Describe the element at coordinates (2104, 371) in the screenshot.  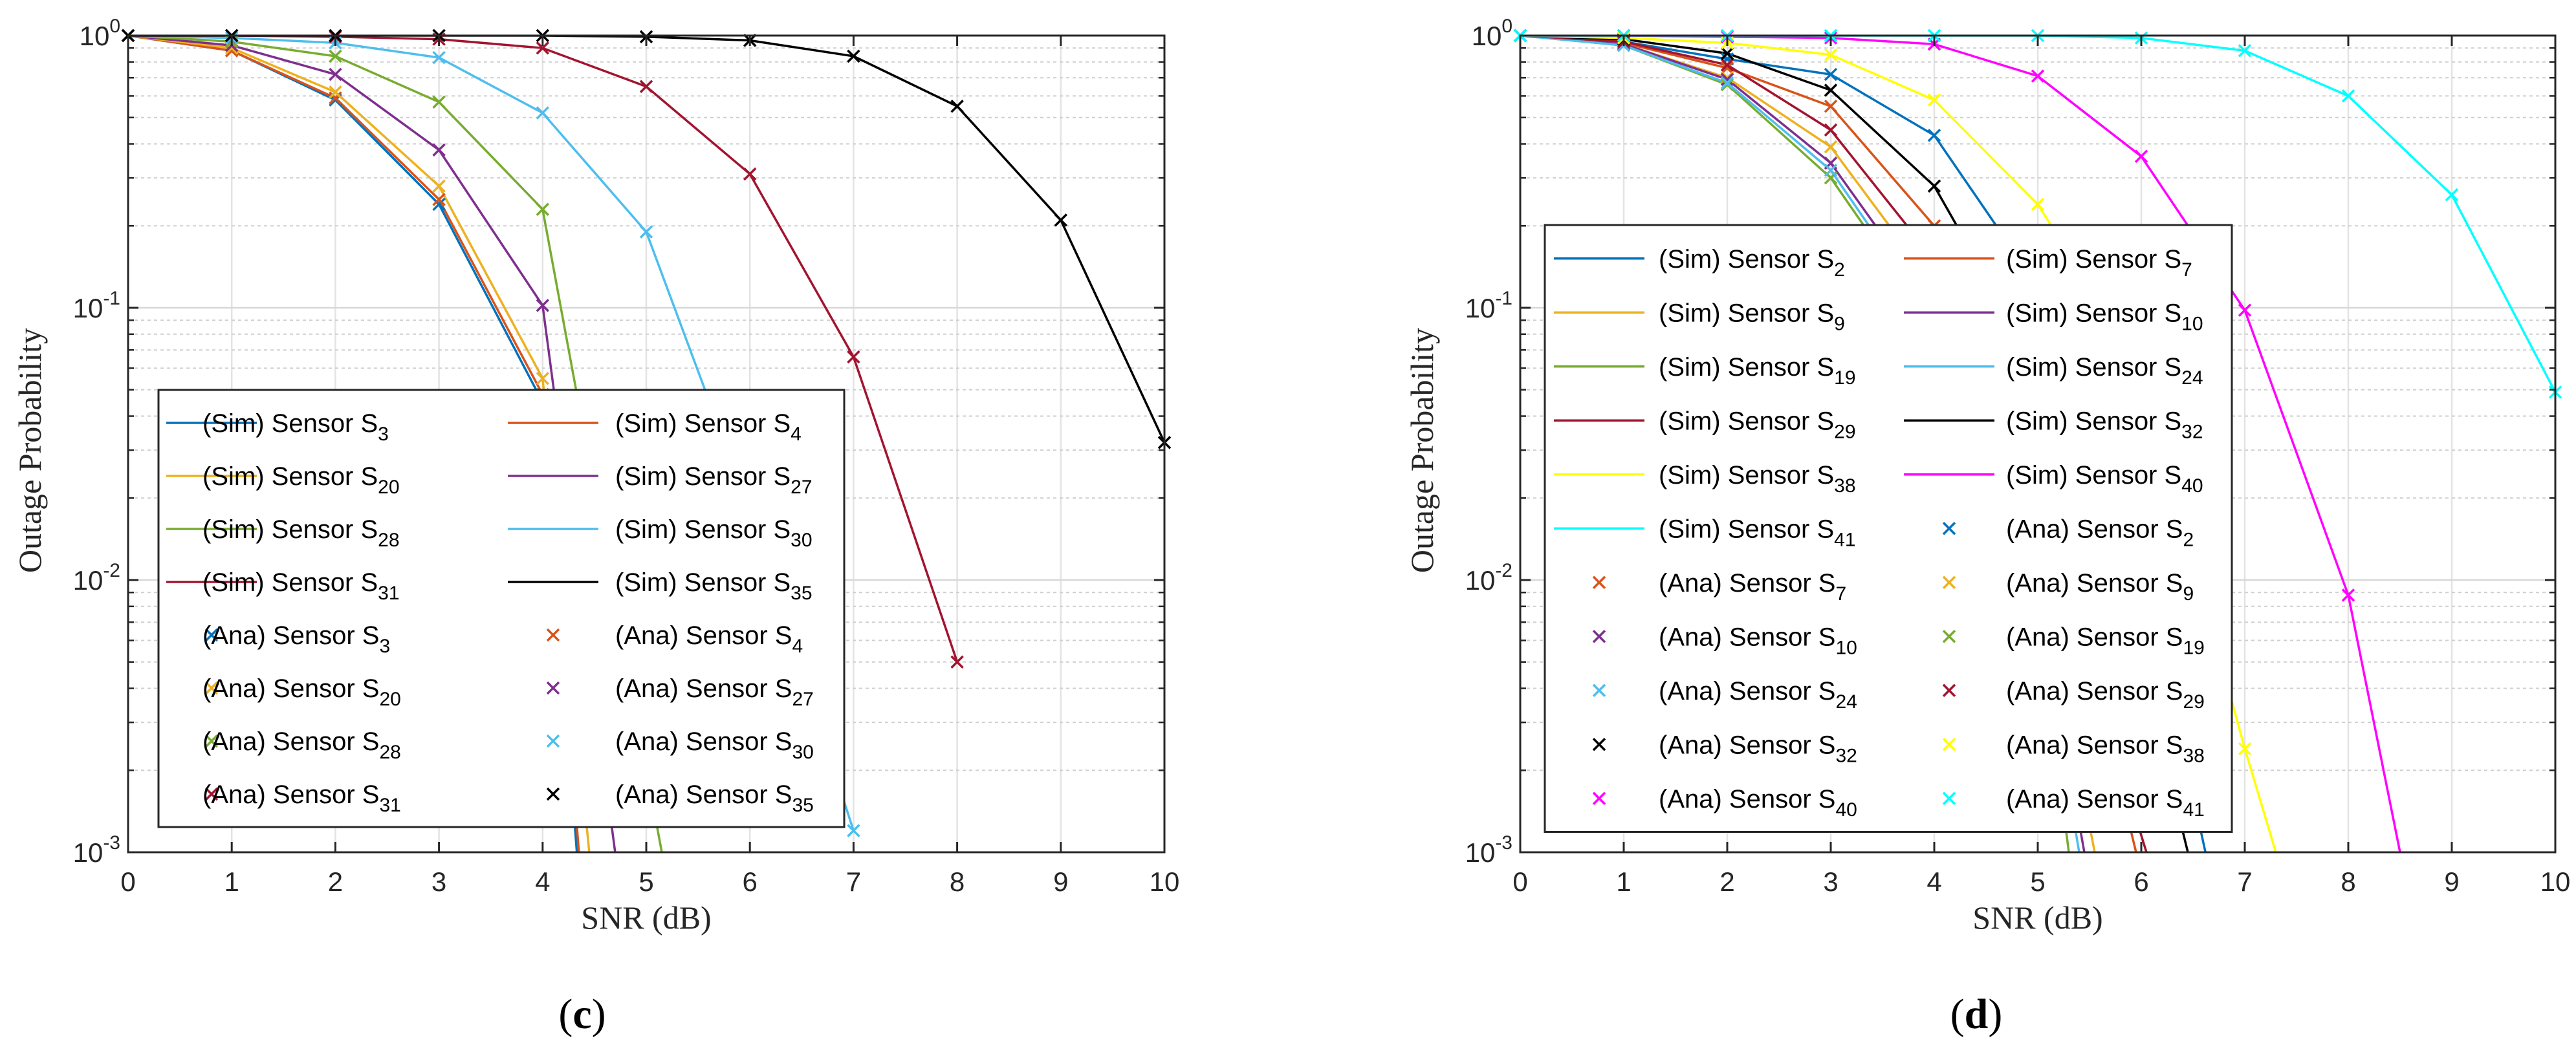
I see `legend-label: (Sim) Sensor S24` at that location.